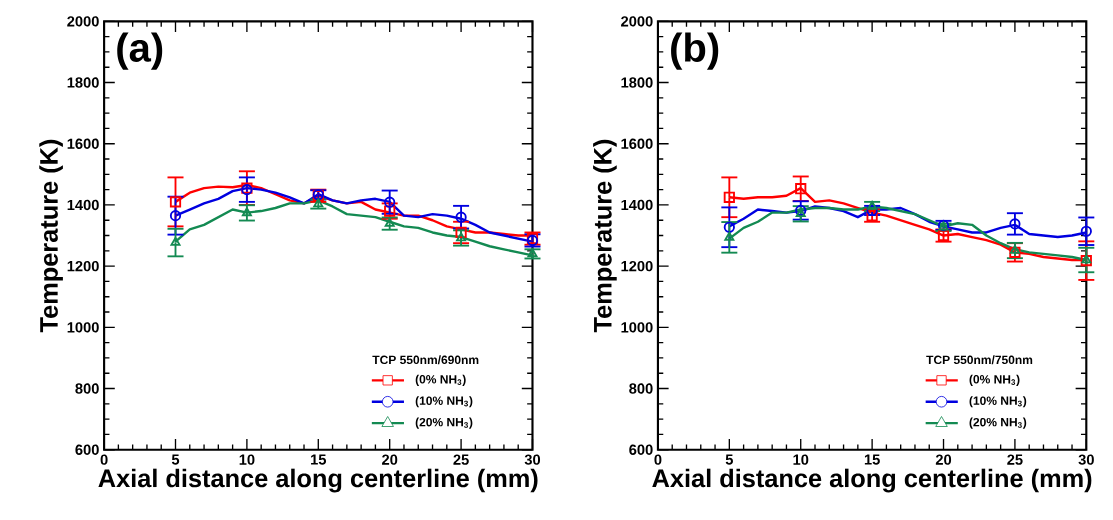  I want to click on annotation: (b), so click(695, 51).